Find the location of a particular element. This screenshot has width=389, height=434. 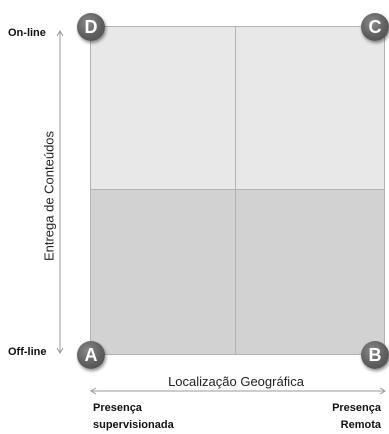

quadrant-bottom-left is located at coordinates (162, 272).